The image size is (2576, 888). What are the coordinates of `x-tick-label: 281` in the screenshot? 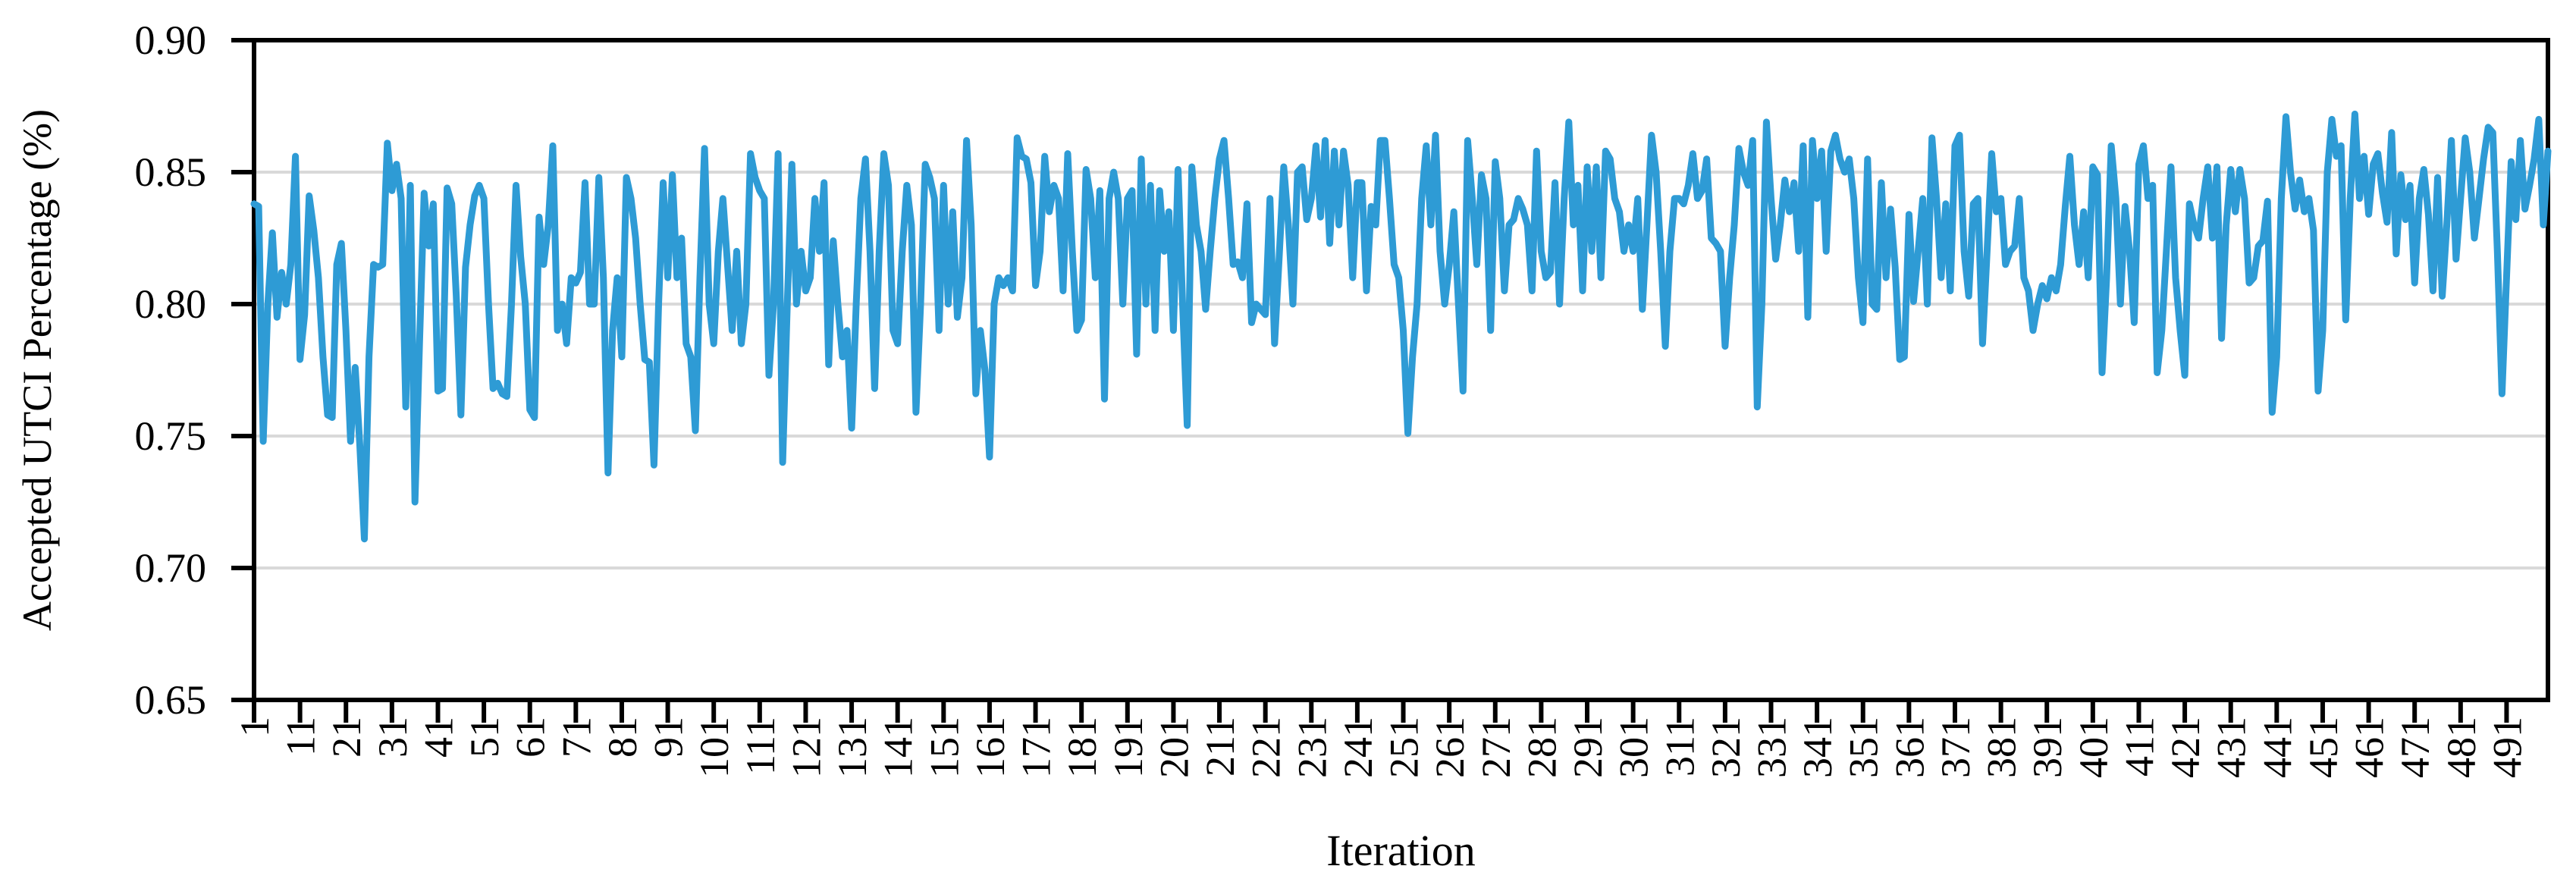 It's located at (1541, 747).